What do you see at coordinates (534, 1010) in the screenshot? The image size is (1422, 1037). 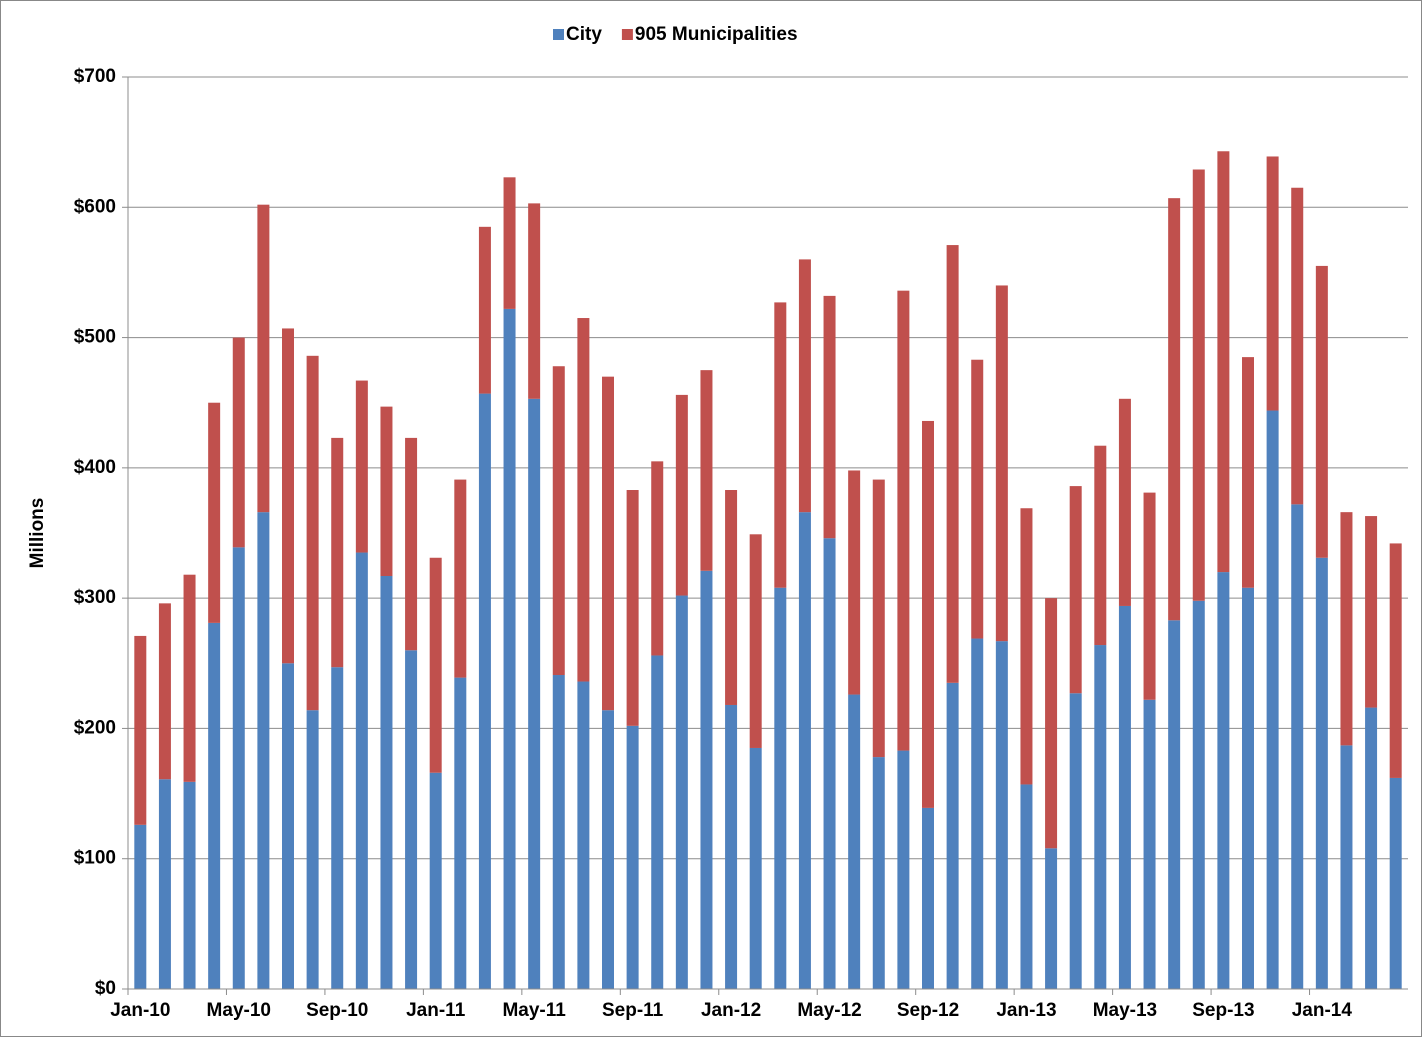 I see `x-tick-label: May-11` at bounding box center [534, 1010].